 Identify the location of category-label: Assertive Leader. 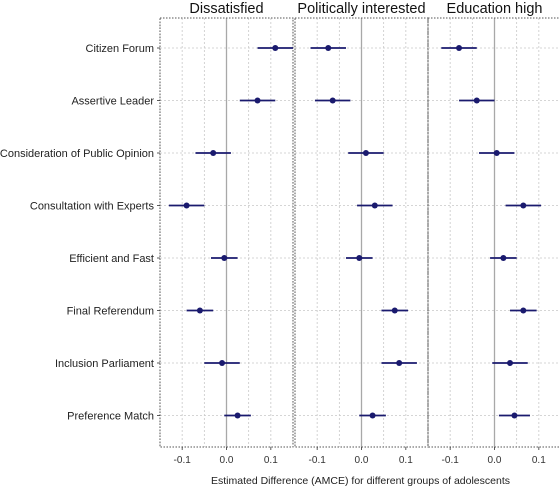
(112, 102).